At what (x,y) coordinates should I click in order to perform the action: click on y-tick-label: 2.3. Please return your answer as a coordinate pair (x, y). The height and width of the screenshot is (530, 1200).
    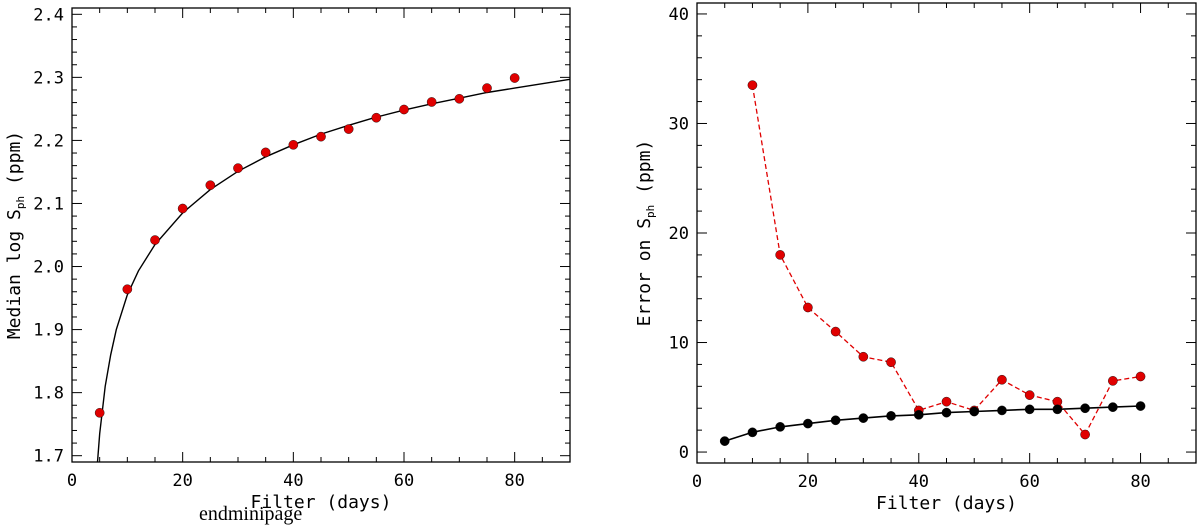
    Looking at the image, I should click on (48, 78).